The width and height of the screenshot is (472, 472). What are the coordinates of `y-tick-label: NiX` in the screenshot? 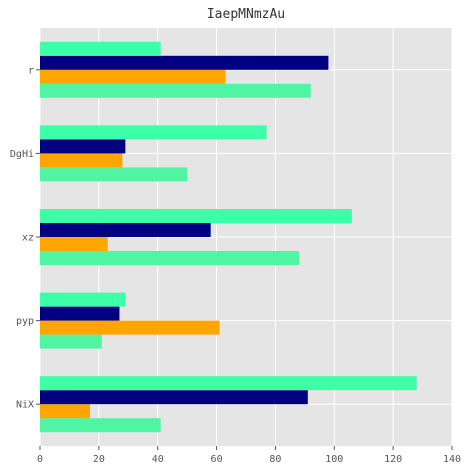 It's located at (25, 405).